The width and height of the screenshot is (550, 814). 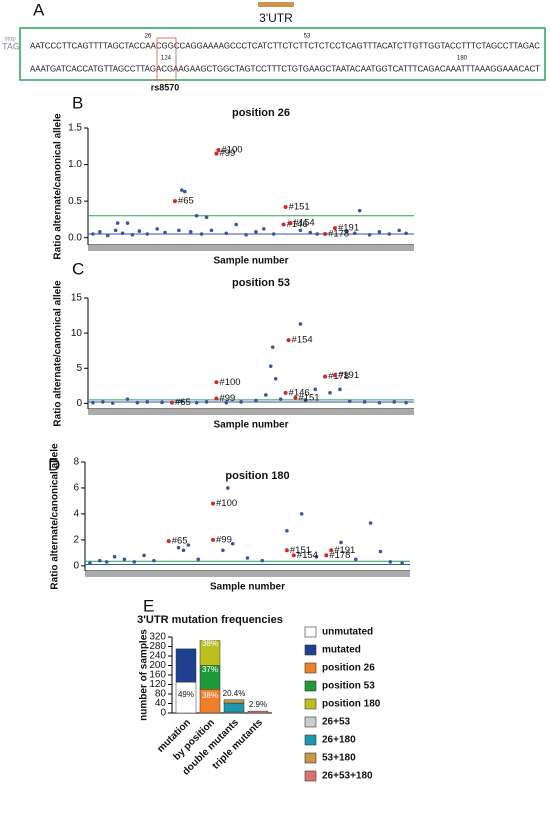 What do you see at coordinates (210, 620) in the screenshot?
I see `chart-title: 3'UTR mutation frequencies` at bounding box center [210, 620].